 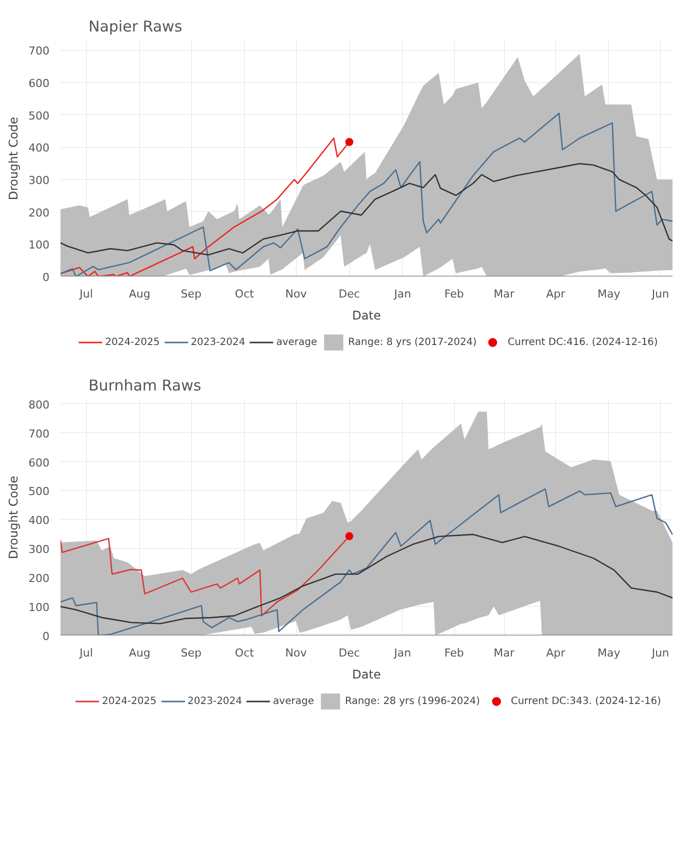 What do you see at coordinates (583, 342) in the screenshot?
I see `legend-label: Current DC:416. (2024-12-16)` at bounding box center [583, 342].